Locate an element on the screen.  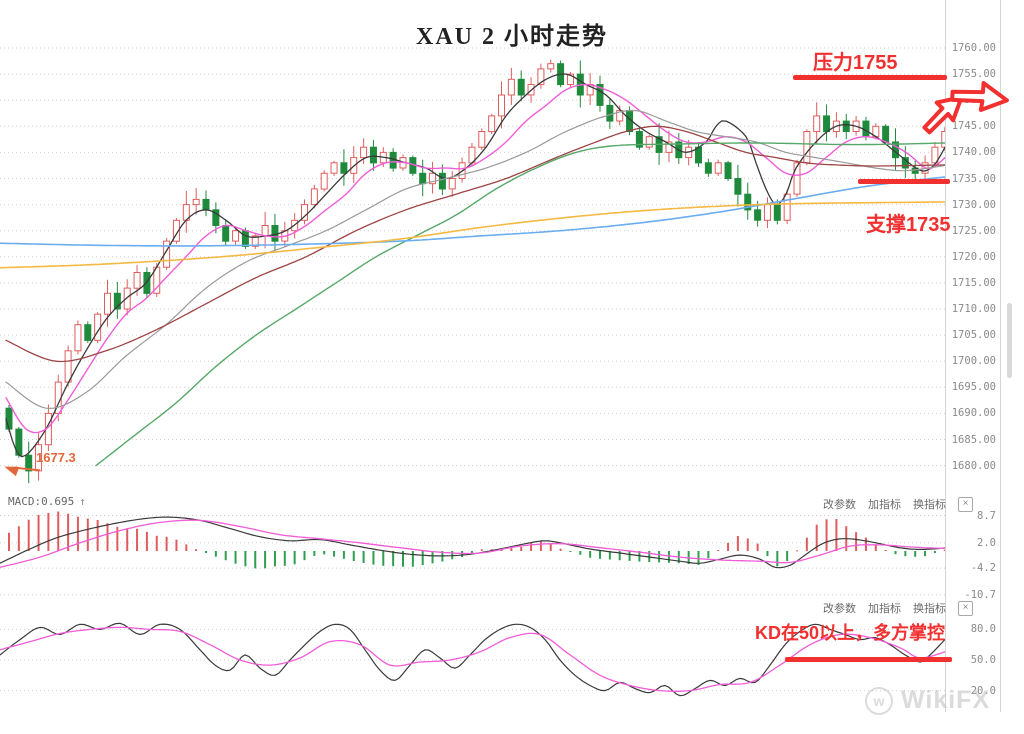
wikifx-logo-icon: w is located at coordinates (879, 700).